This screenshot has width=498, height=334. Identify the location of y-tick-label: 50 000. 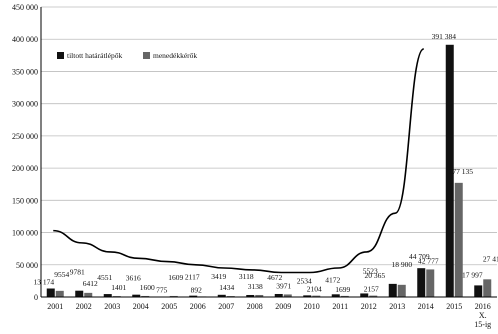
(27, 265).